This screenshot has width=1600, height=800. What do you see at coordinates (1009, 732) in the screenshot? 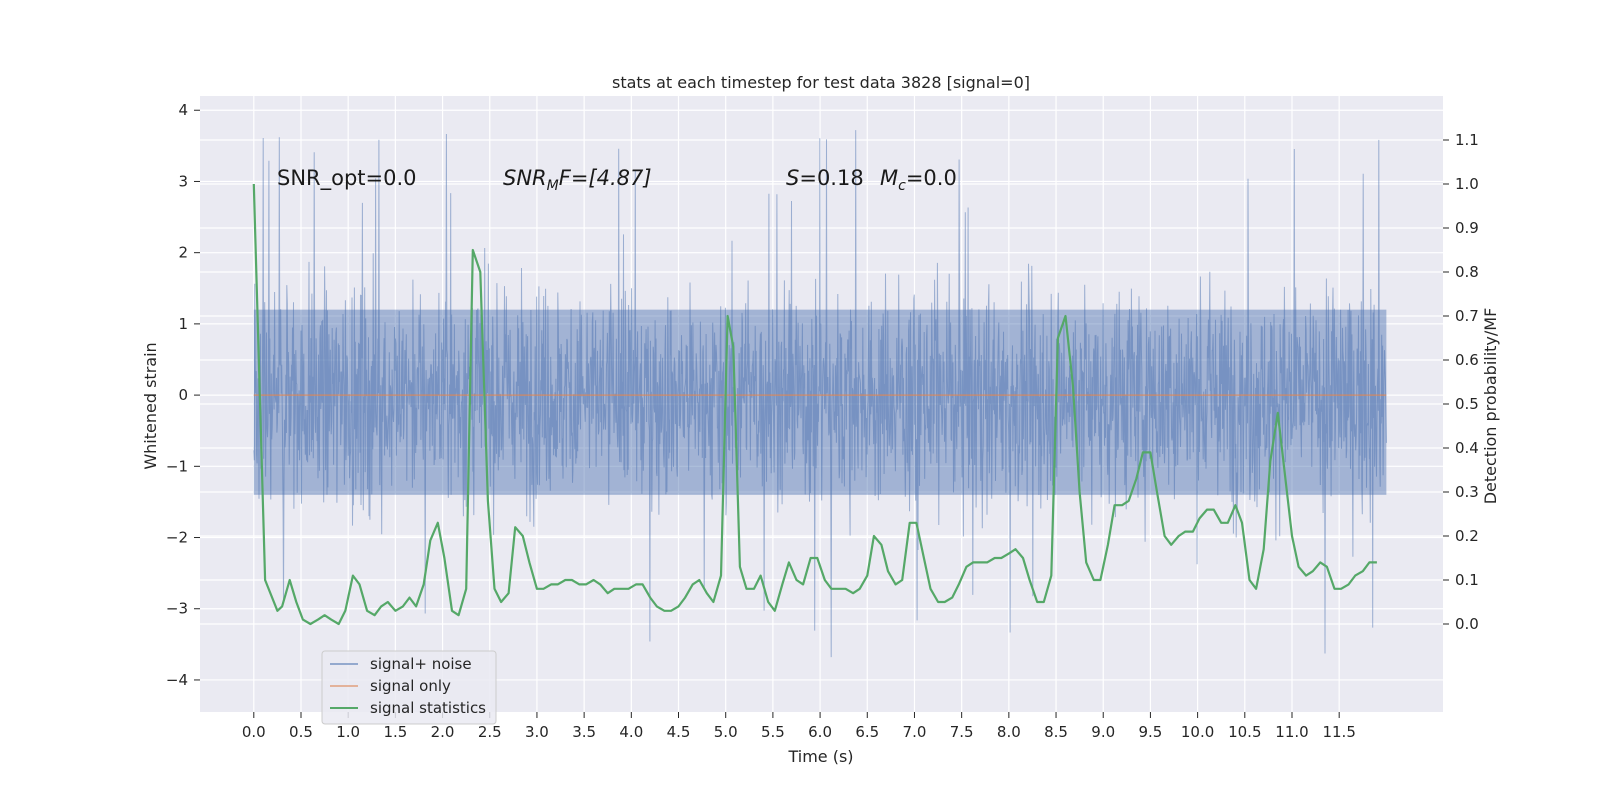
I see `x-tick-label: 8.0` at bounding box center [1009, 732].